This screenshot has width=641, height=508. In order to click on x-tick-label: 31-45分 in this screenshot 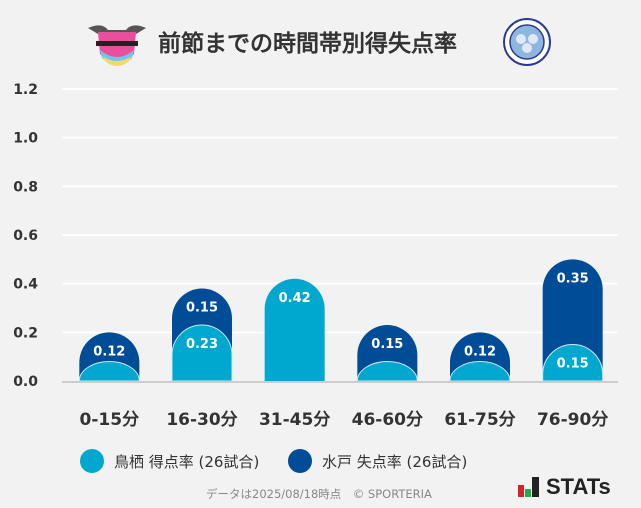, I will do `click(294, 420)`.